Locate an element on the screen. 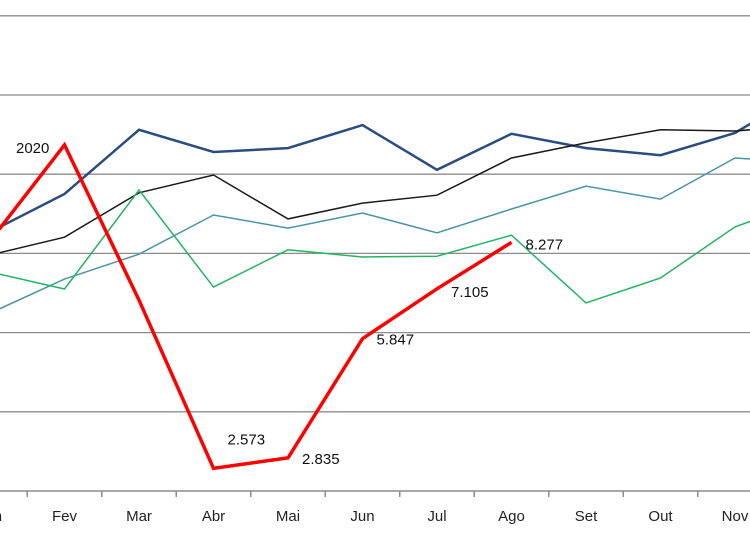 This screenshot has width=750, height=536. x-tick-label: Jun is located at coordinates (362, 516).